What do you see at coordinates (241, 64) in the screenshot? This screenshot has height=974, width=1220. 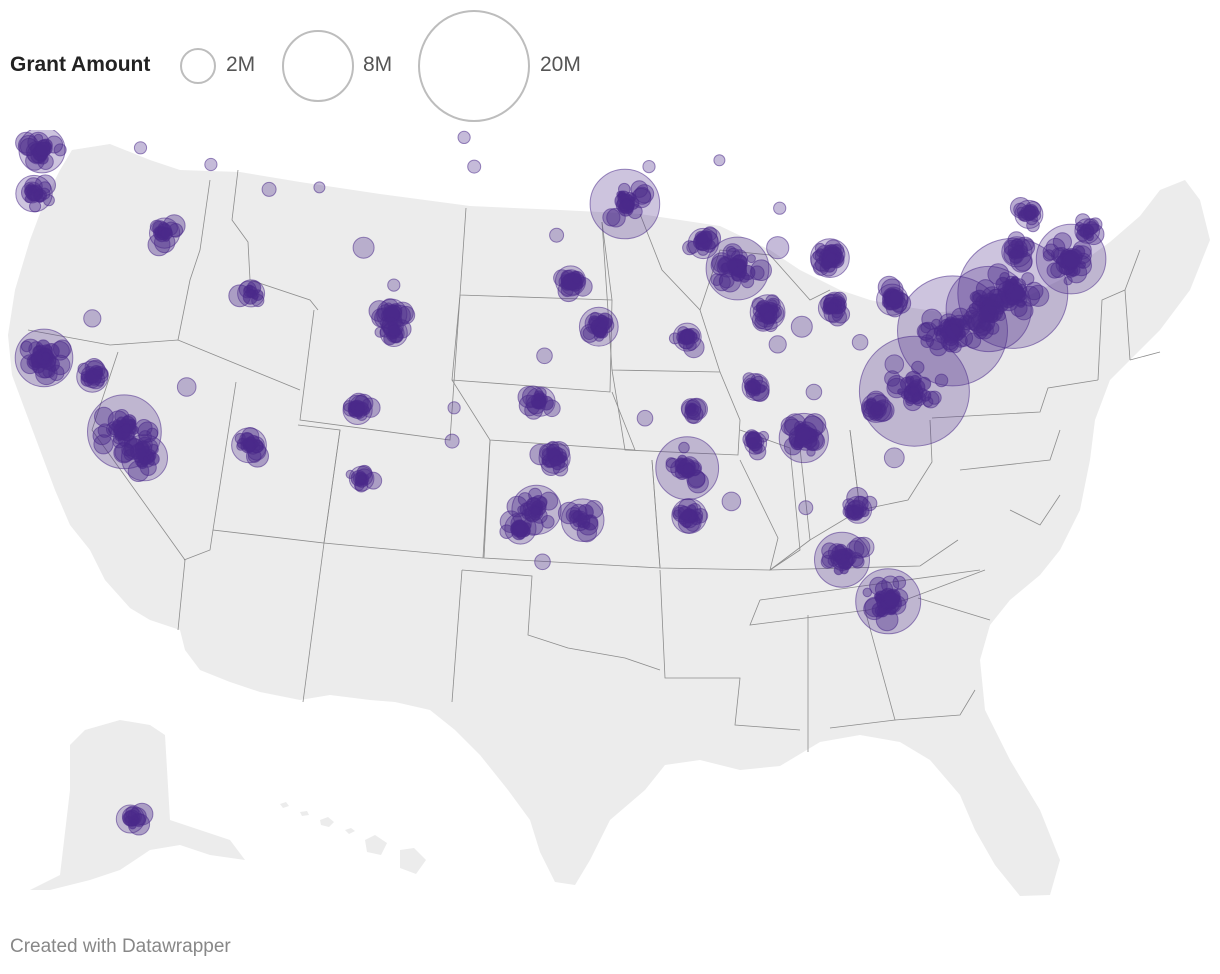 I see `legend-label-2m: 2M` at bounding box center [241, 64].